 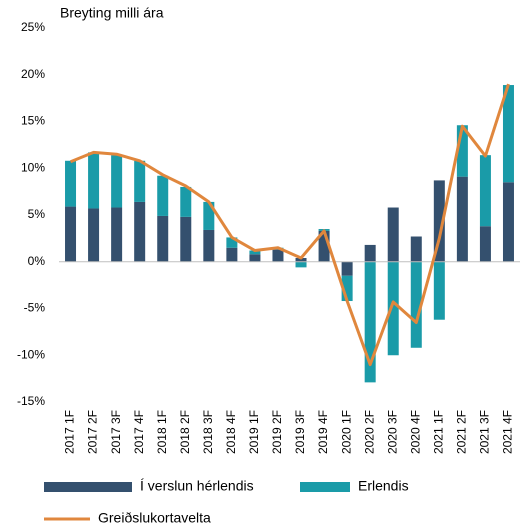 I want to click on legend-label: Greiðslukortavelta, so click(x=154, y=518).